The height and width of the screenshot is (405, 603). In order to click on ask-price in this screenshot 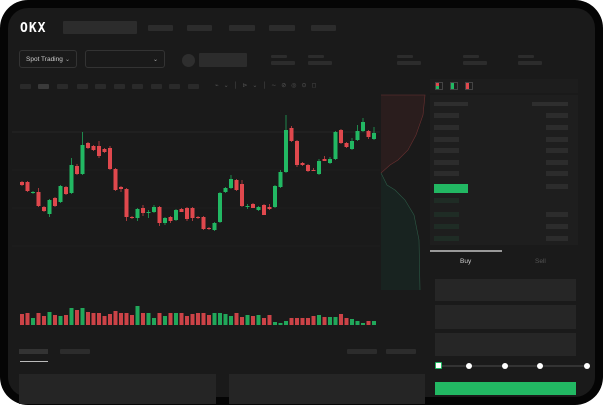, I will do `click(446, 139)`.